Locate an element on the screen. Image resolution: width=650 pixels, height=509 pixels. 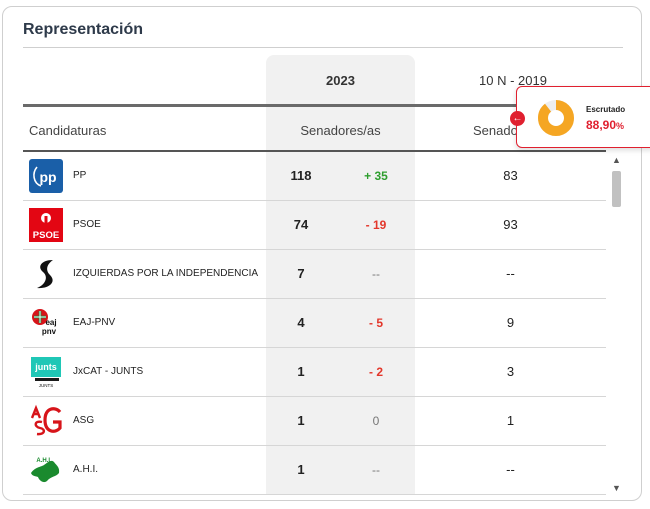
table-row: pp PP 118 + 35 83 is located at coordinates (314, 176).